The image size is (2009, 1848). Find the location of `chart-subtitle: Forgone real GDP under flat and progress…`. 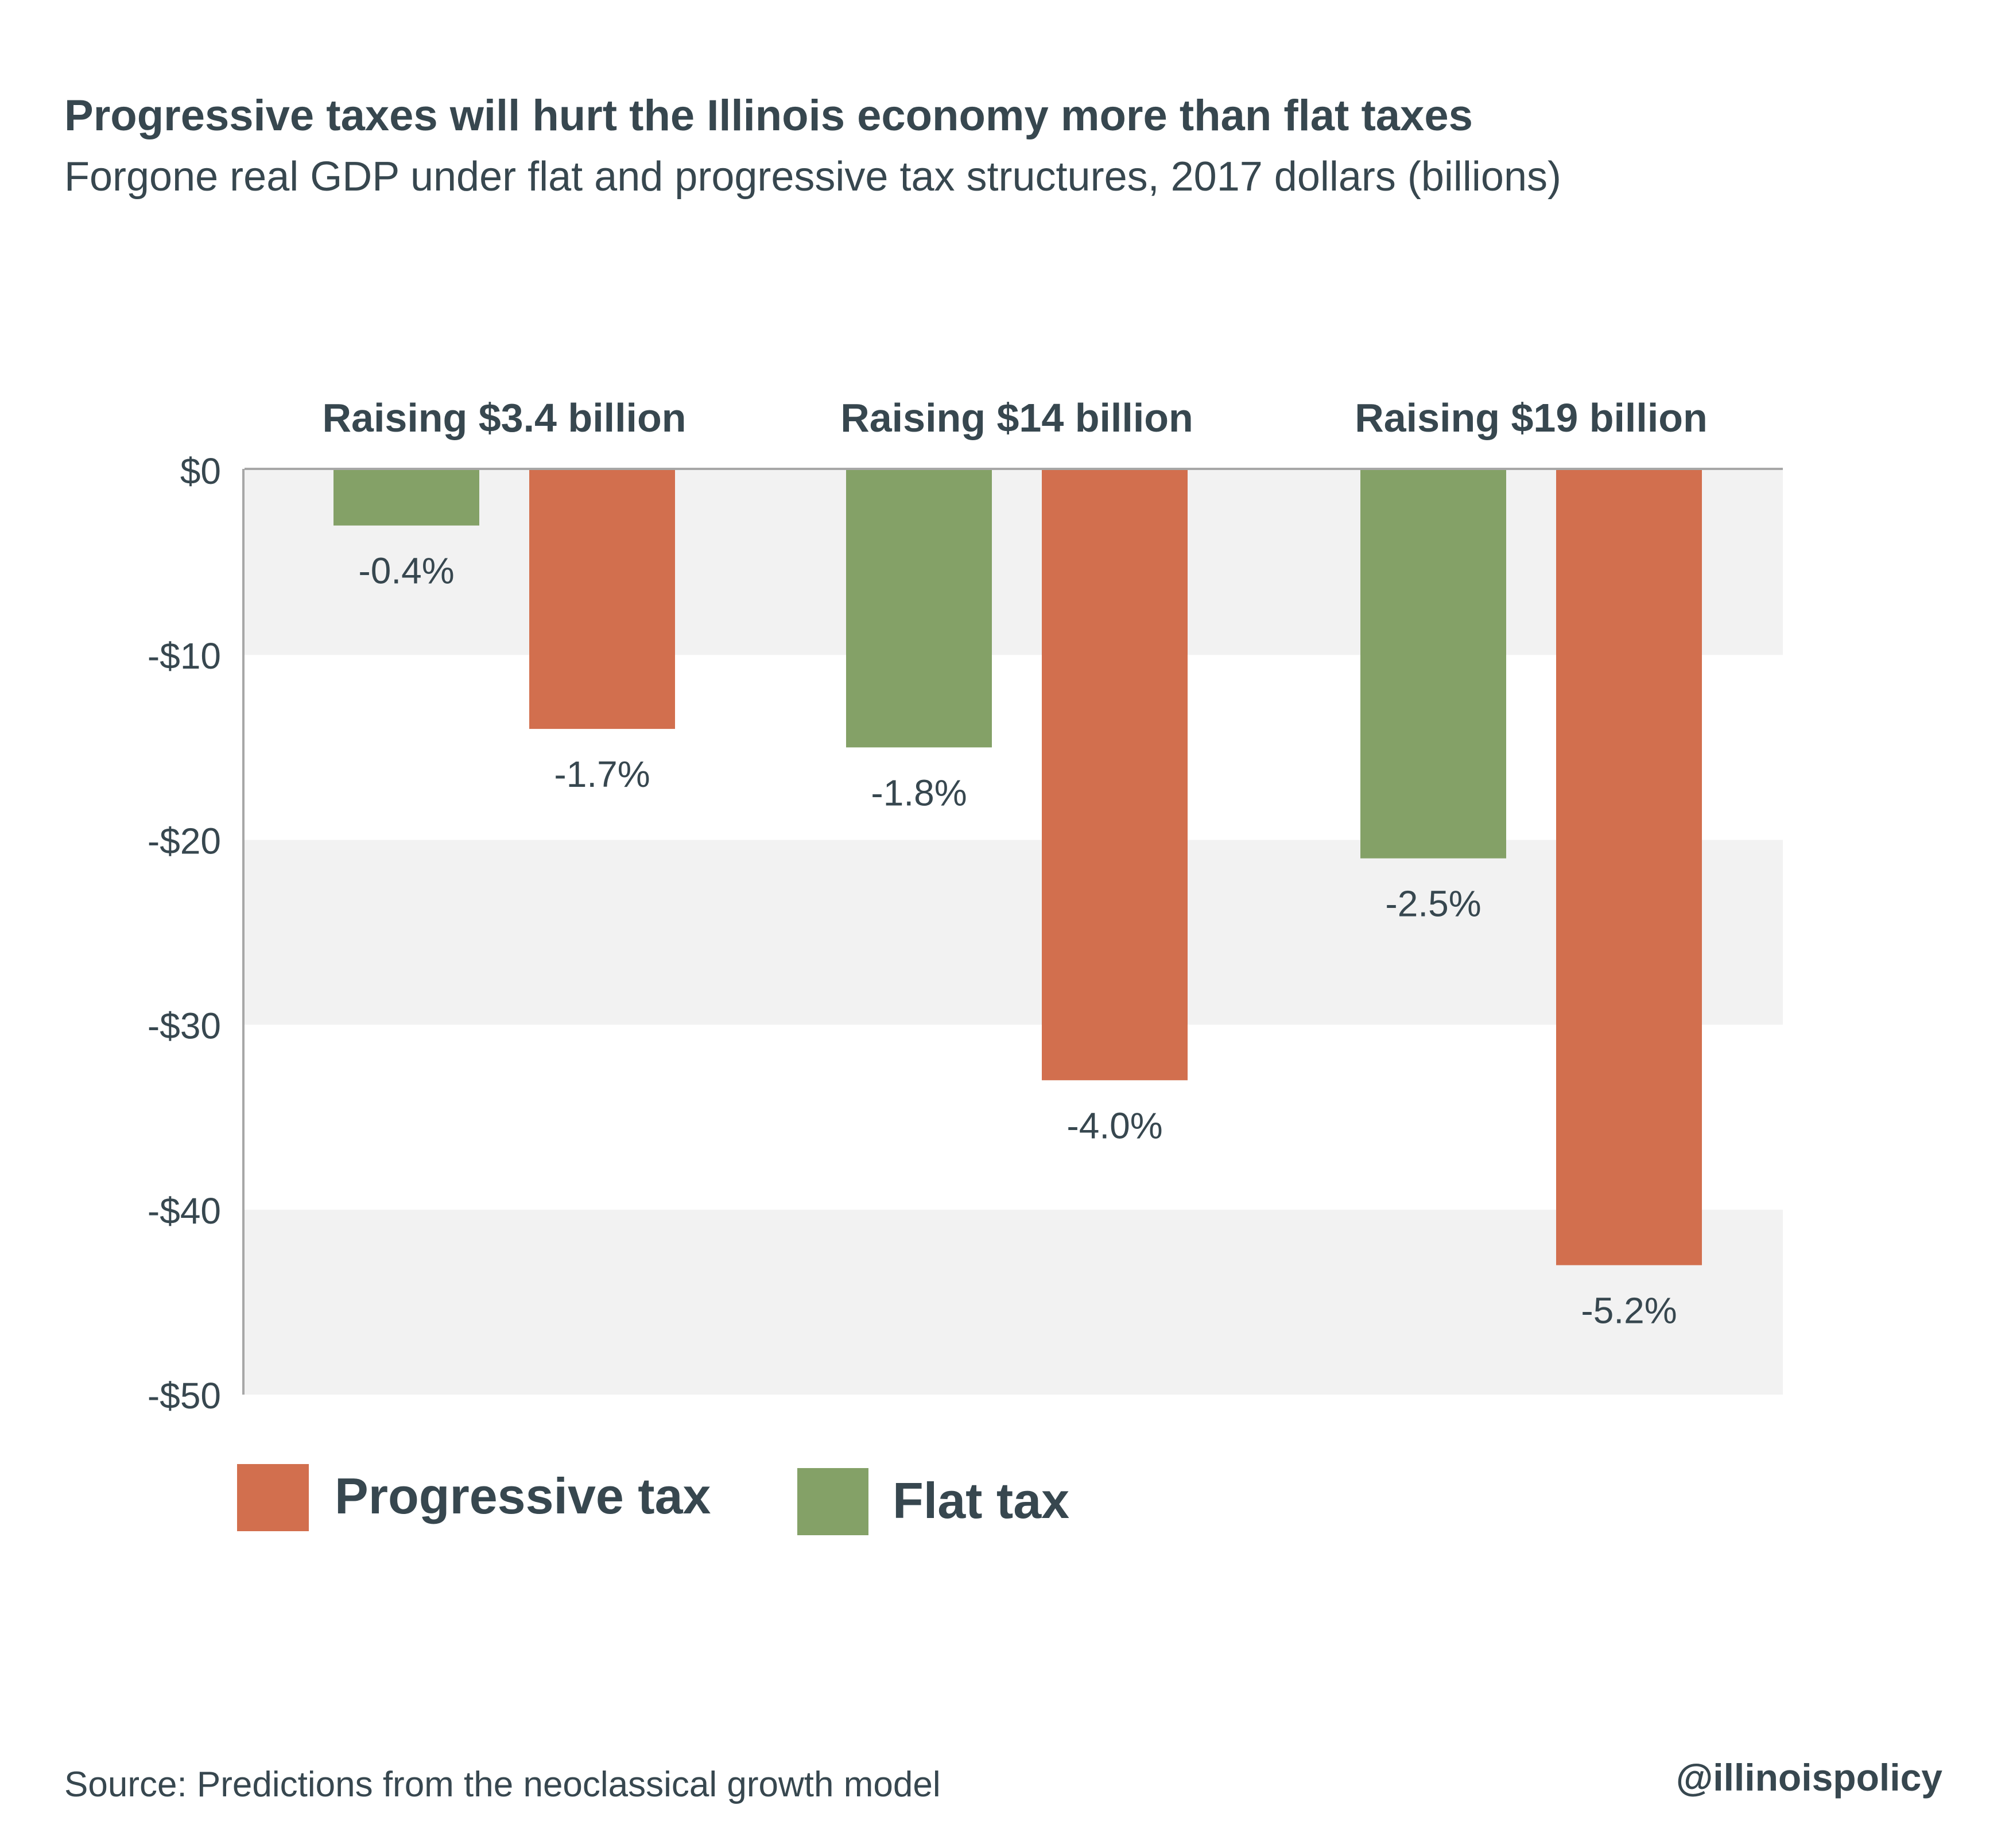

chart-subtitle: Forgone real GDP under flat and progress… is located at coordinates (812, 177).